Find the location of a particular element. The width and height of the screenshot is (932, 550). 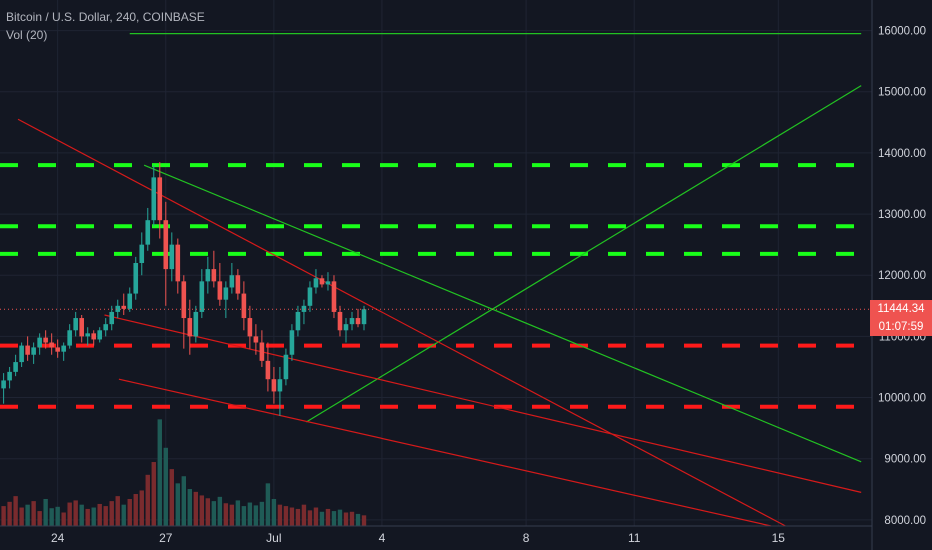

time-axis-label: 27 is located at coordinates (166, 538).